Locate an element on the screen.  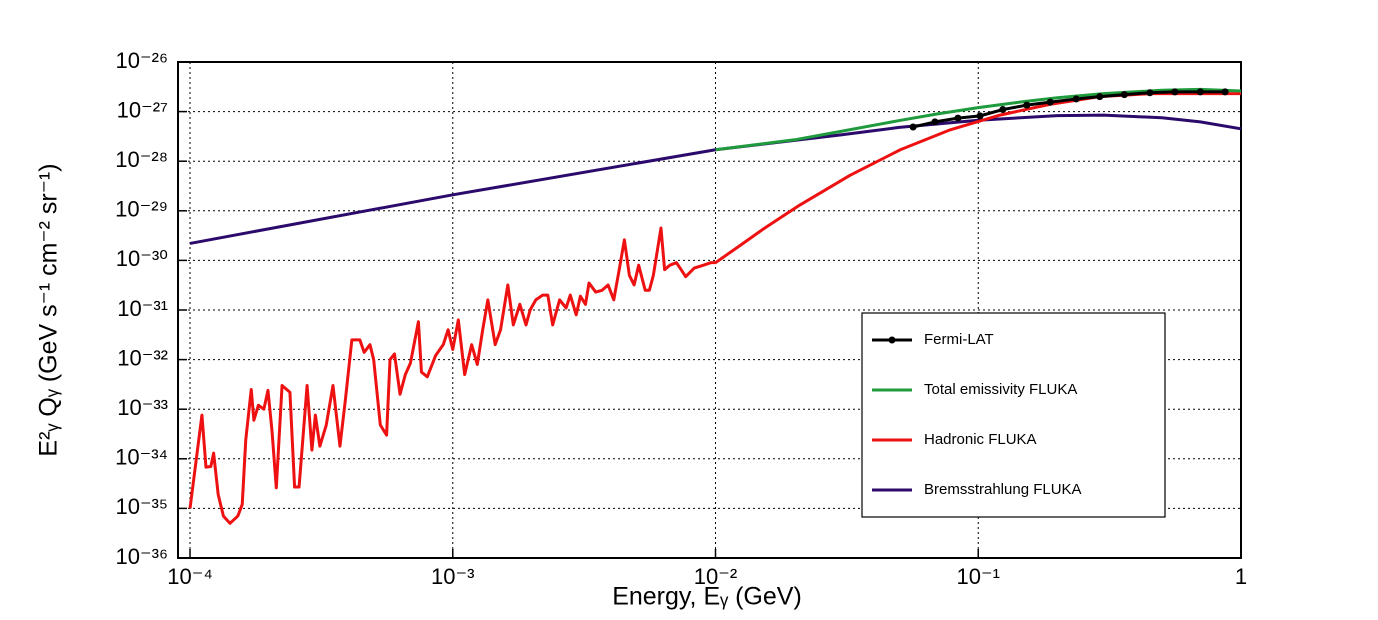
y-tick-label: 10⁻³³ is located at coordinates (142, 407).